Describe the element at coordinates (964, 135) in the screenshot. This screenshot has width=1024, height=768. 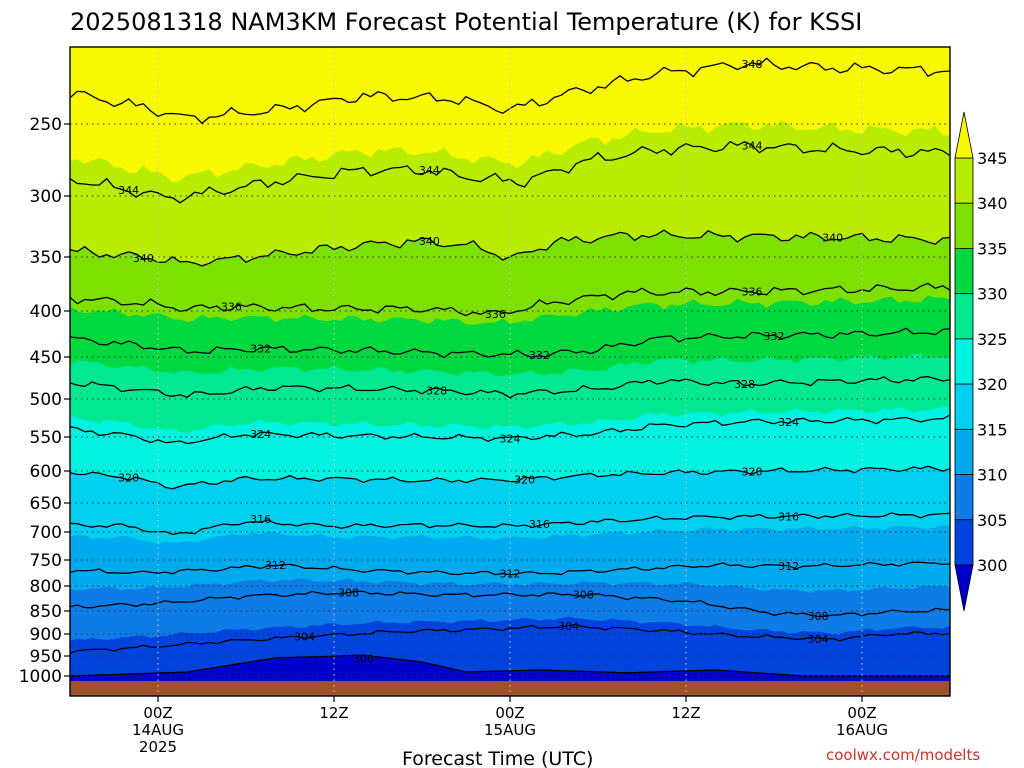
I see `colorbar-top-arrow` at that location.